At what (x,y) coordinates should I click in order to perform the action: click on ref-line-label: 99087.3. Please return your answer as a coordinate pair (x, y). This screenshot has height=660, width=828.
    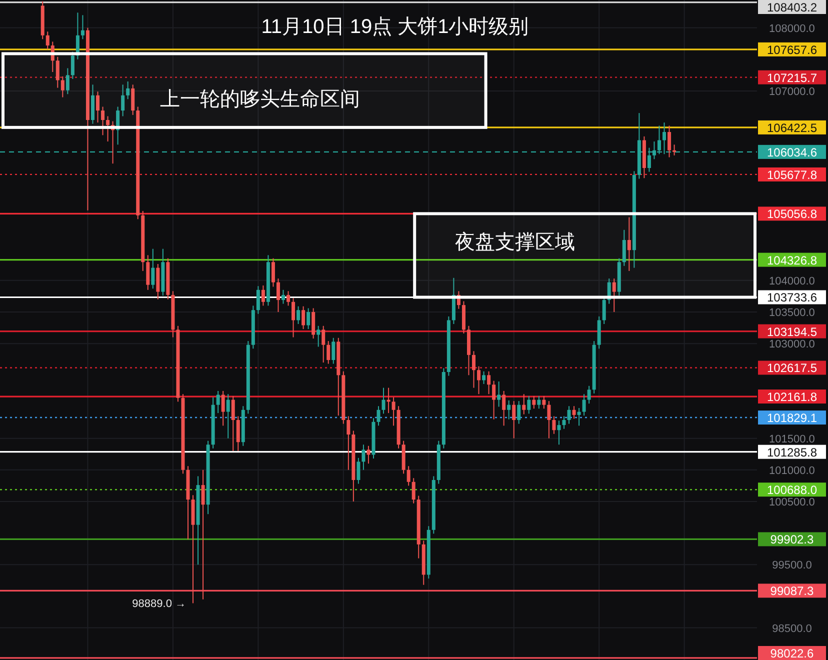
    Looking at the image, I should click on (792, 591).